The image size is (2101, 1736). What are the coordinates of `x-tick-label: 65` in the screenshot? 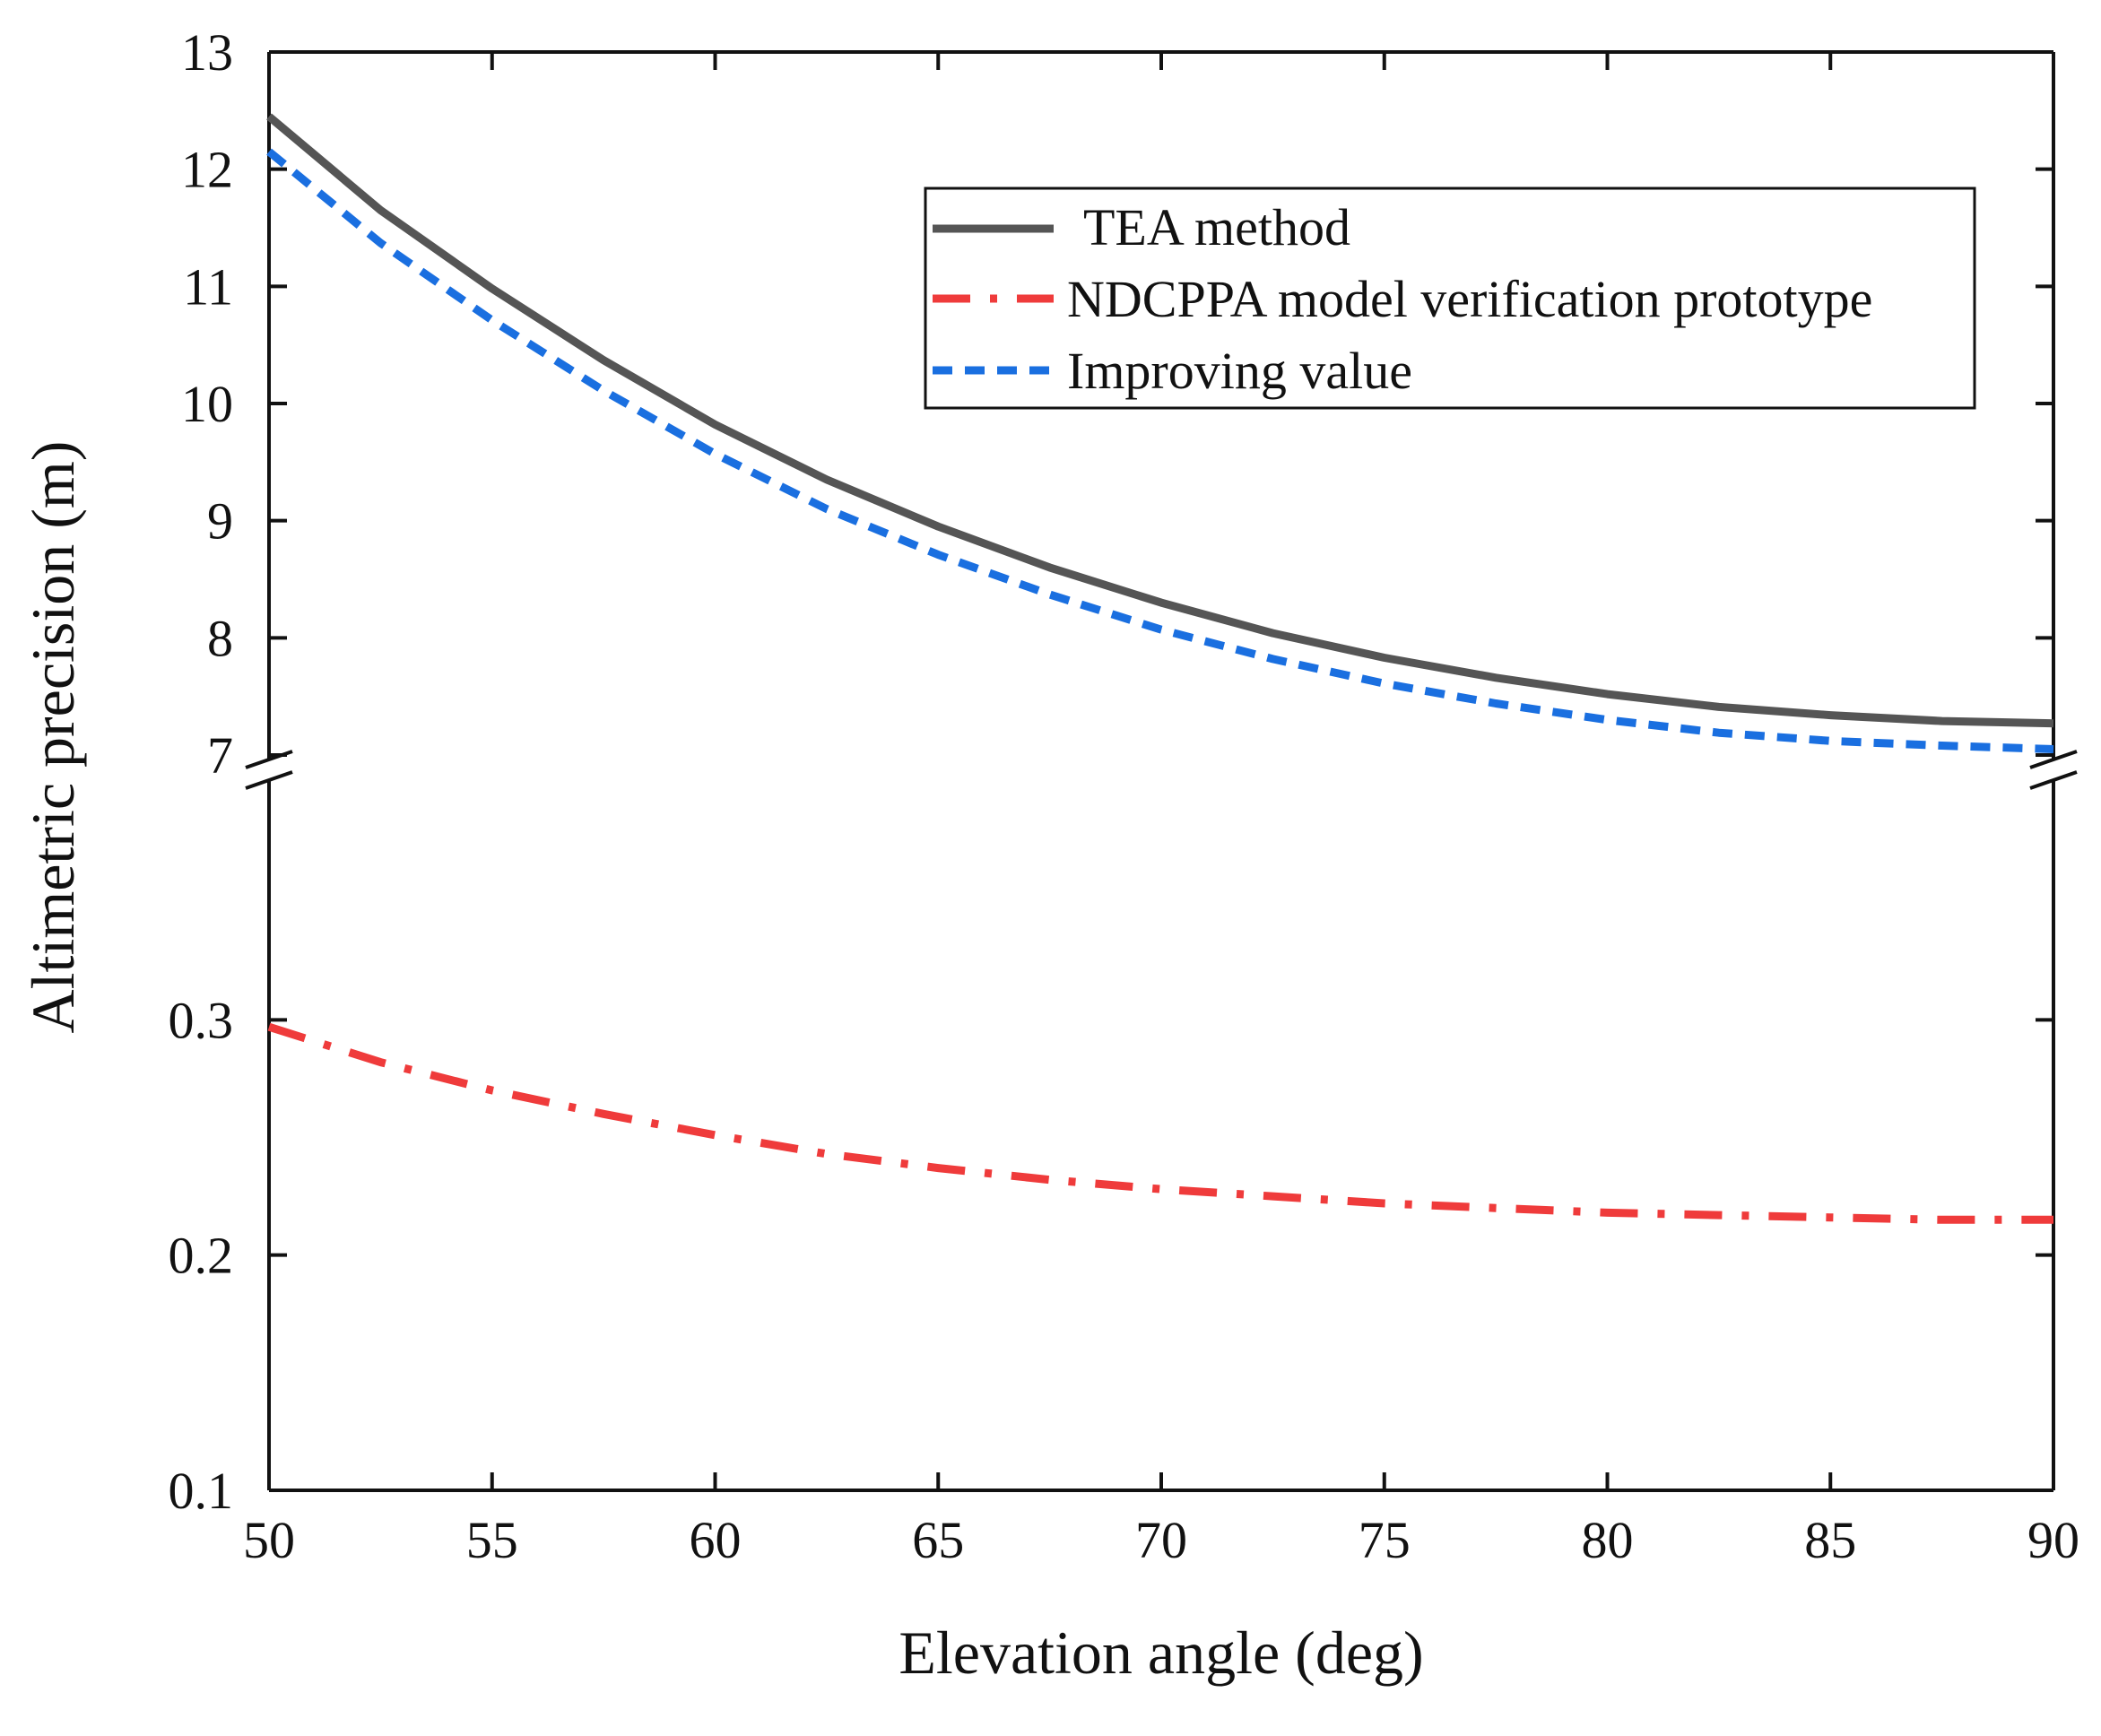 It's located at (938, 1540).